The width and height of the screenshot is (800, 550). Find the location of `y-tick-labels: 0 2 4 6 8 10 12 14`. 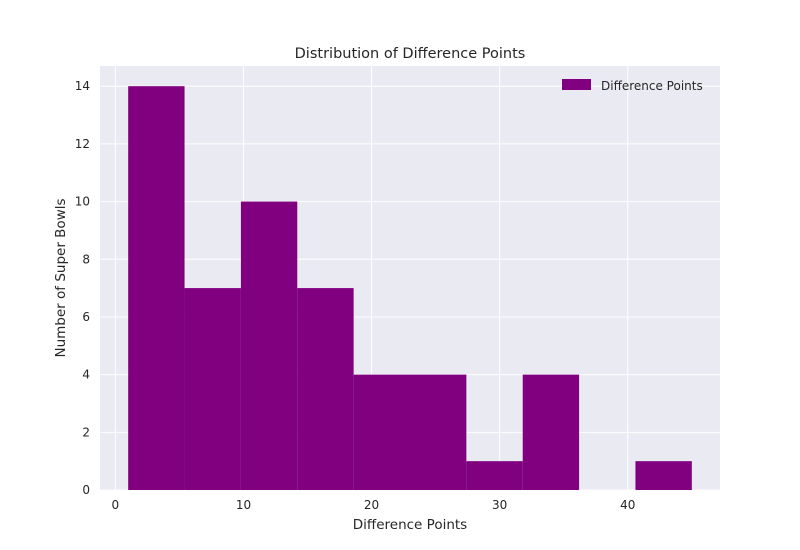

y-tick-labels: 0 2 4 6 8 10 12 14 is located at coordinates (82, 288).